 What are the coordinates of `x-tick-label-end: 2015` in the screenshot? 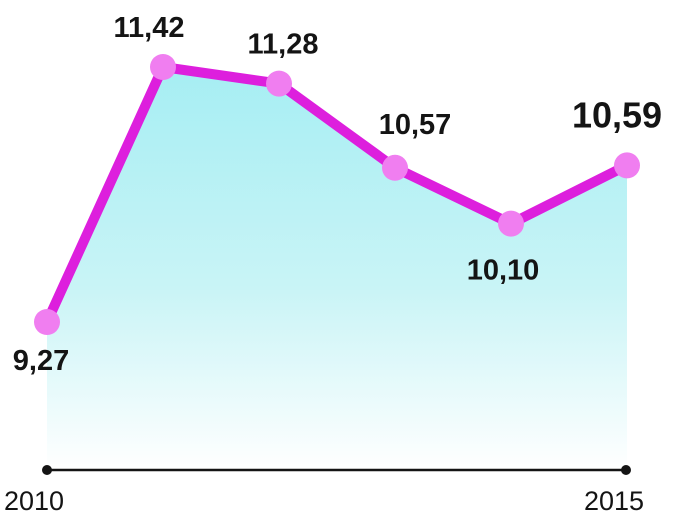 It's located at (614, 501).